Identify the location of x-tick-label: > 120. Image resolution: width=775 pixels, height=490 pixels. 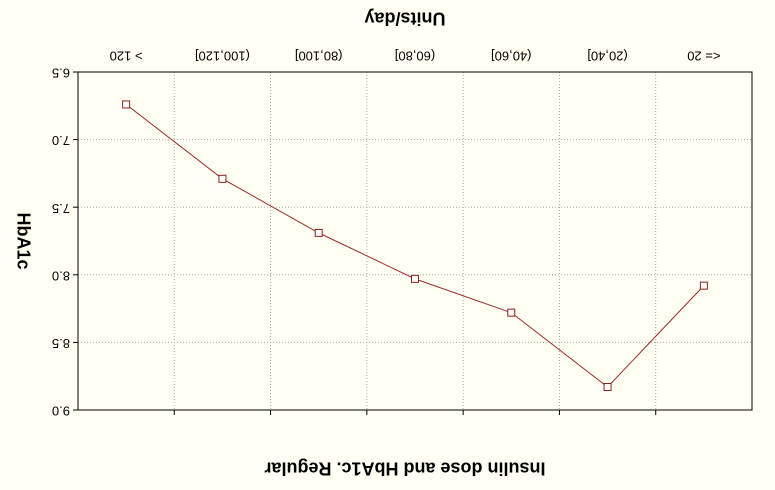
(126, 56).